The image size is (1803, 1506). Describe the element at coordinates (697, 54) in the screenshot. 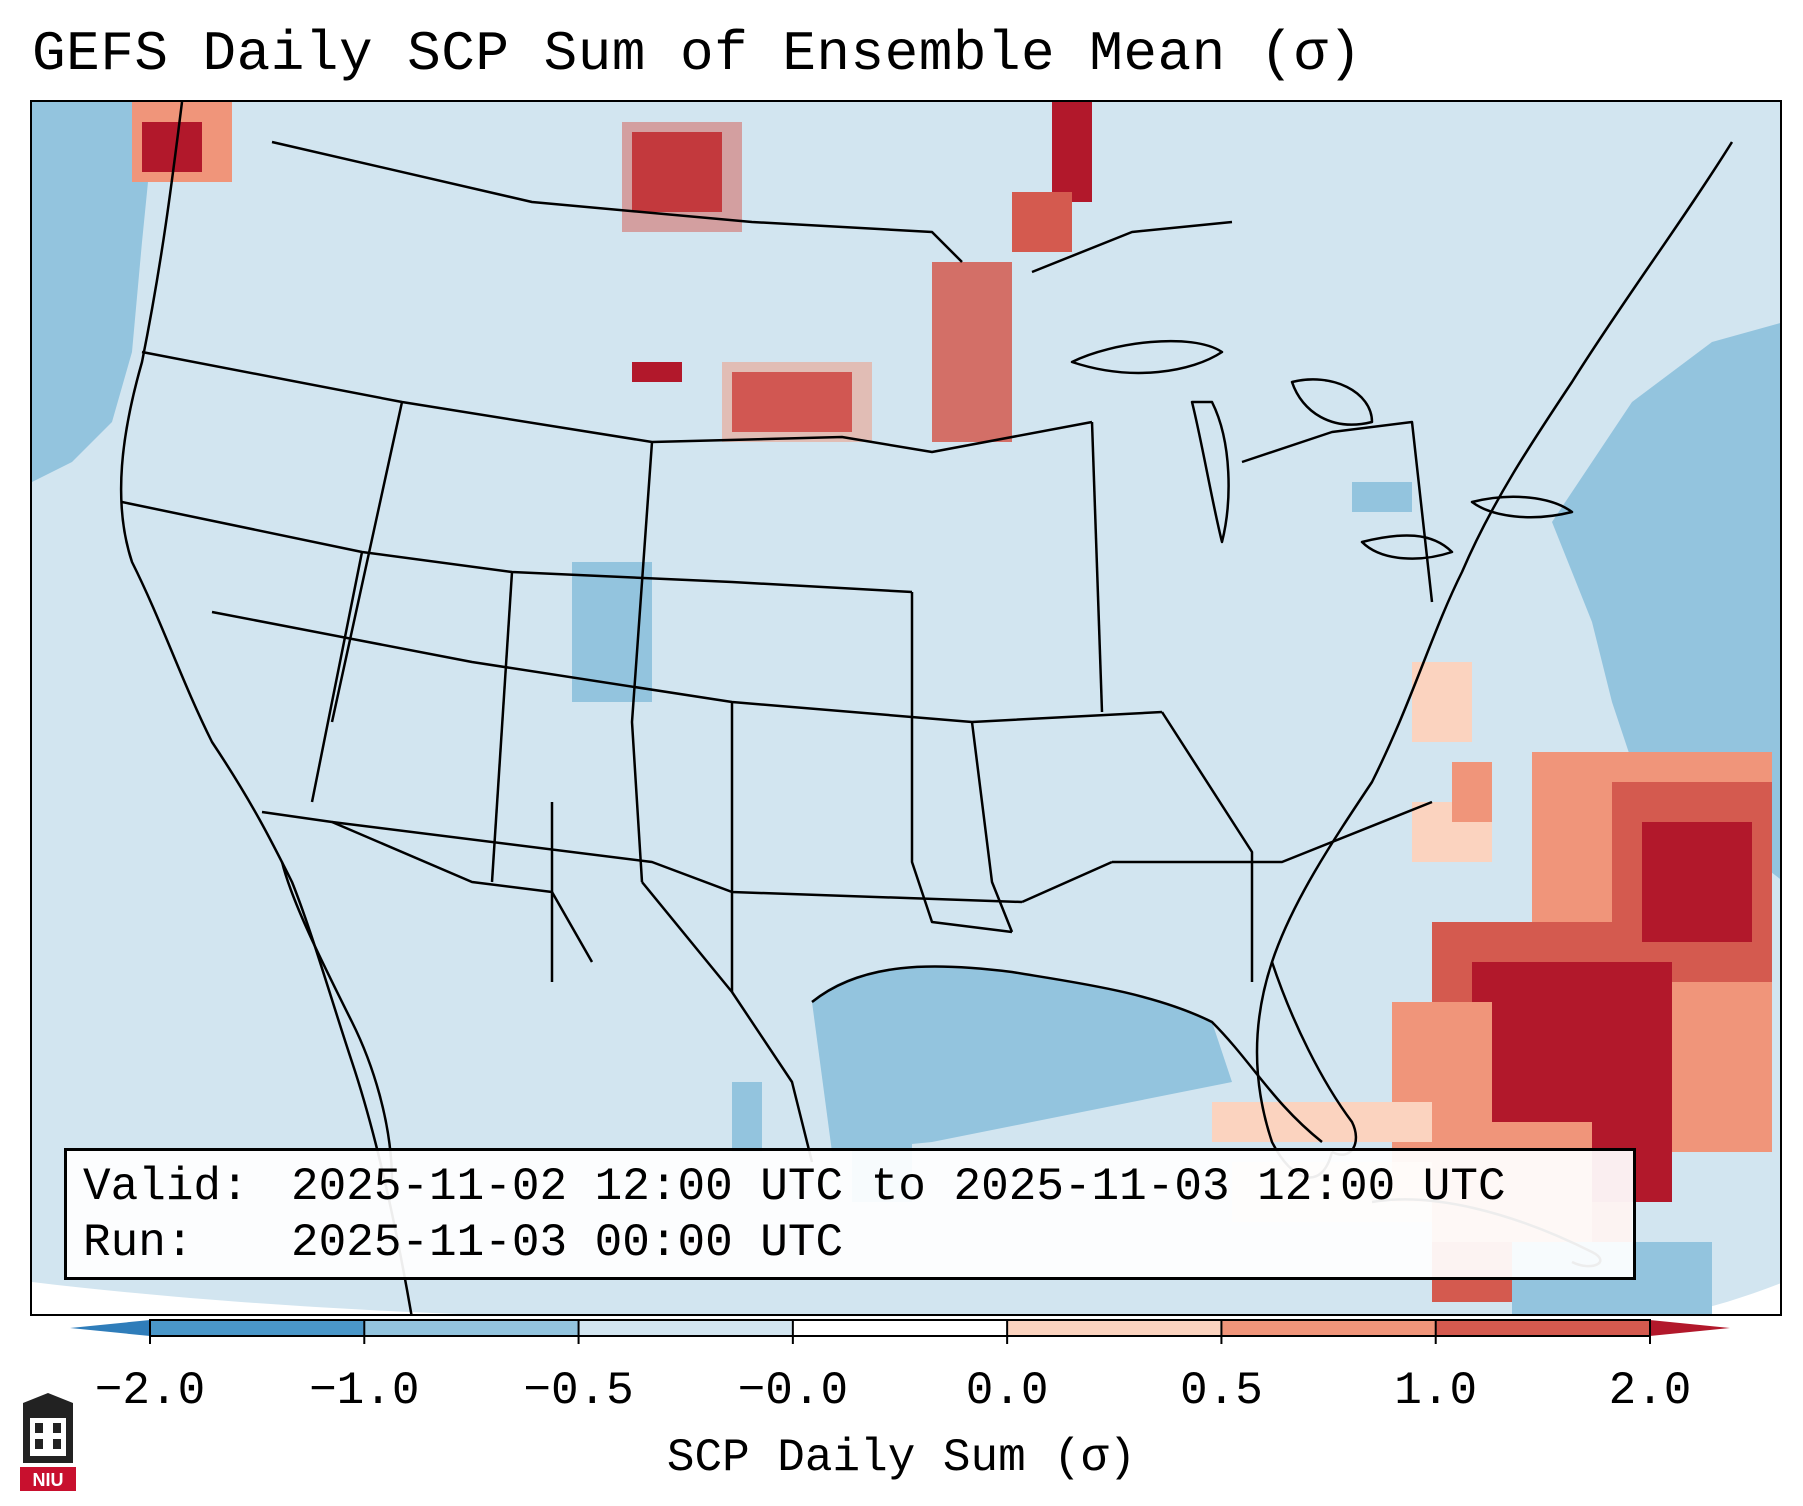

I see `chart-title: GEFS Daily SCP Sum of Ensemble Mean (σ)` at that location.